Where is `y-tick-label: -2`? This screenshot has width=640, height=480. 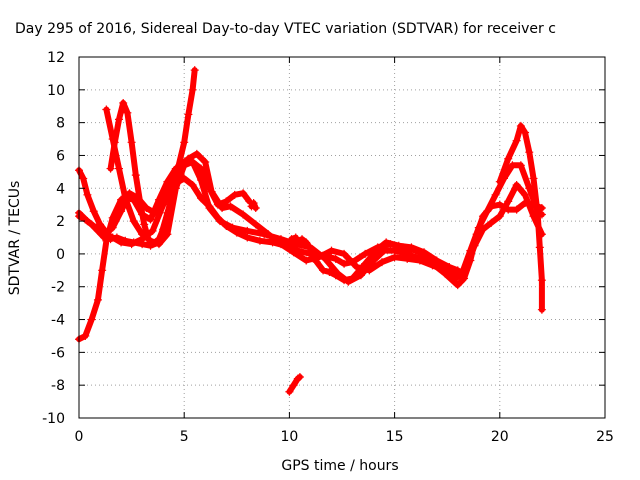
y-tick-label: -2 is located at coordinates (58, 288).